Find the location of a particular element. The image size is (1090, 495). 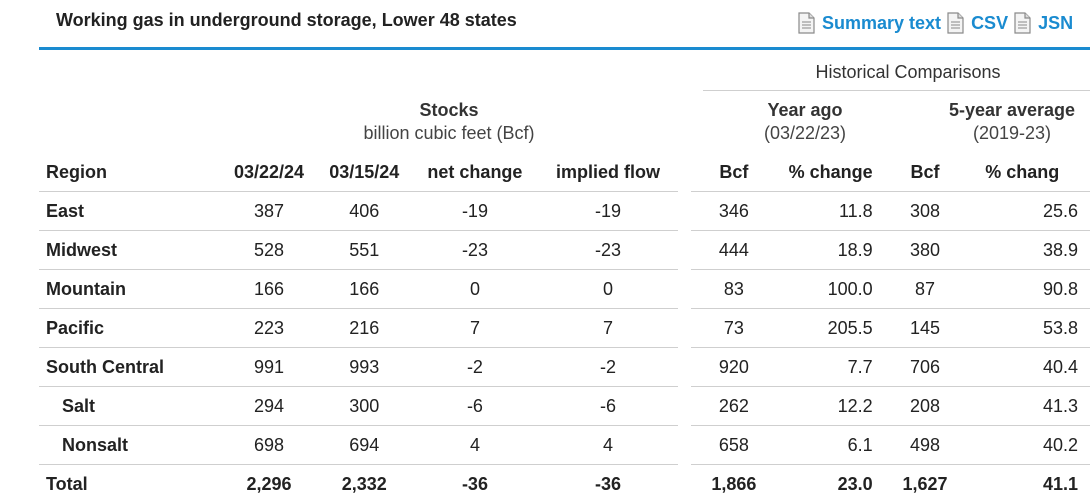

table-row: Midwest 528 551 -23 -23 444 18.9 380 38.9 is located at coordinates (564, 250).